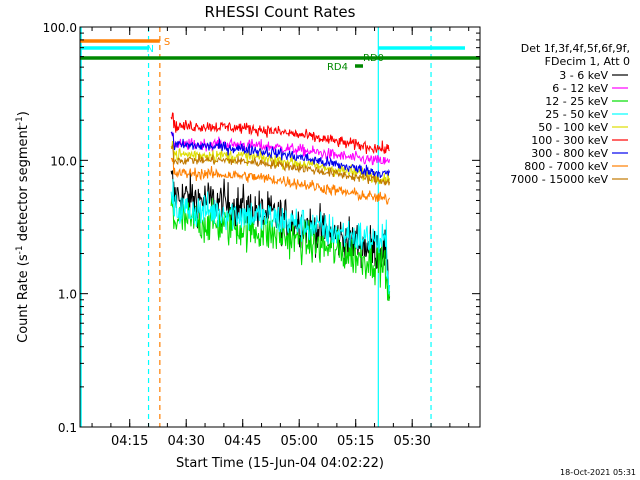 The image size is (640, 480). What do you see at coordinates (337, 67) in the screenshot?
I see `flag-label: RD4` at bounding box center [337, 67].